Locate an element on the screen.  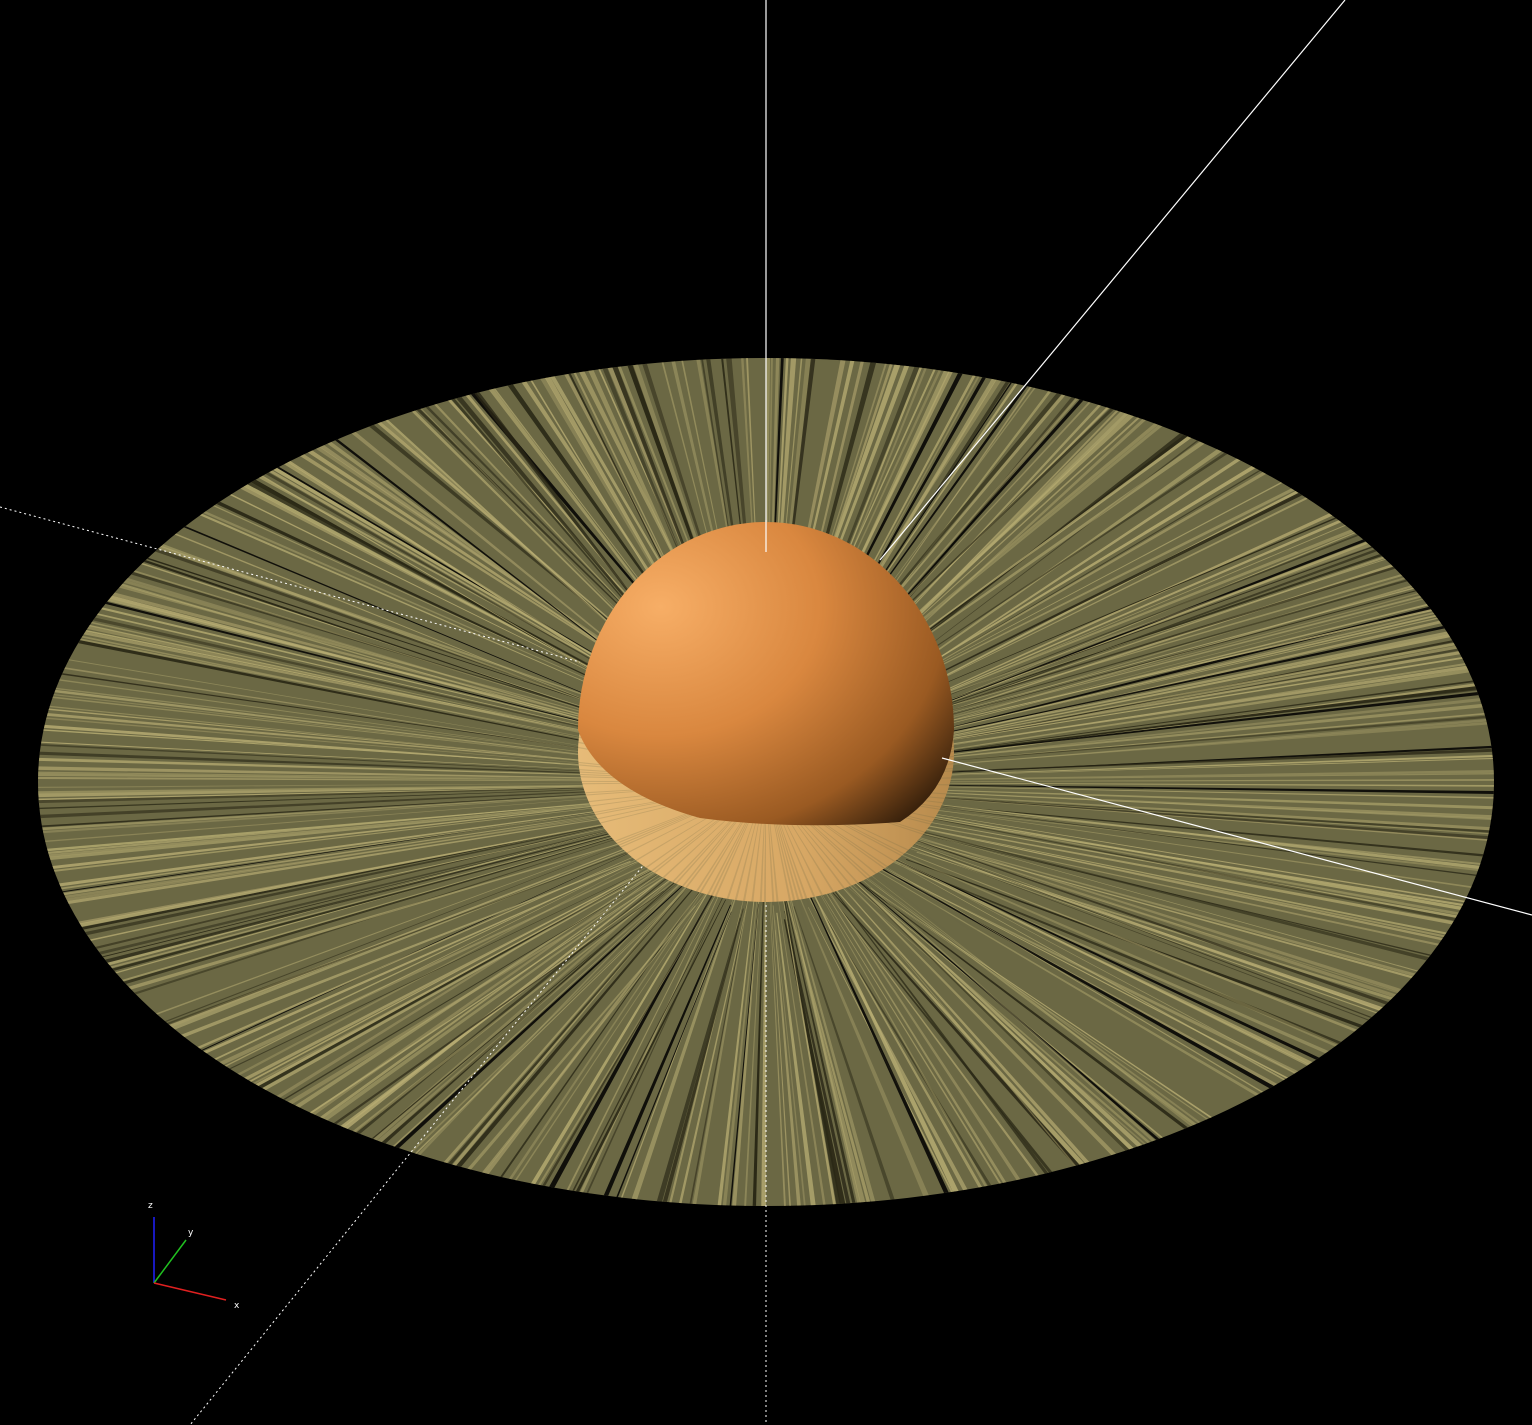
x-axis-line is located at coordinates (1236, 836).